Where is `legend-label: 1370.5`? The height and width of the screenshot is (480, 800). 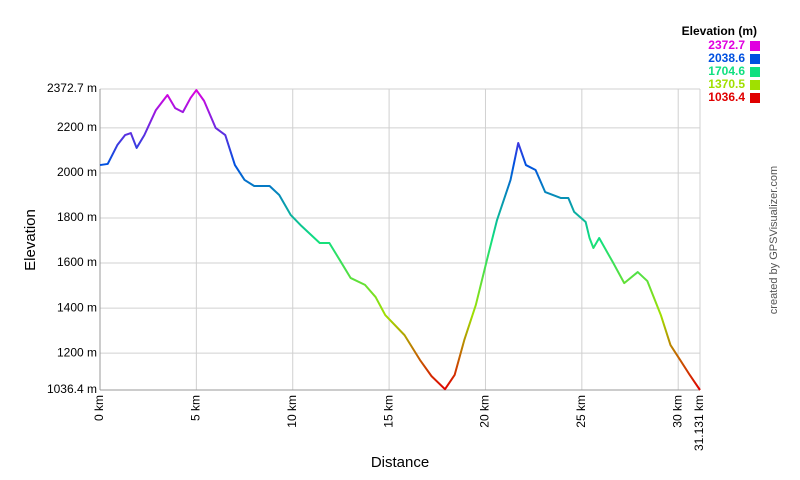
legend-label: 1370.5 is located at coordinates (726, 84).